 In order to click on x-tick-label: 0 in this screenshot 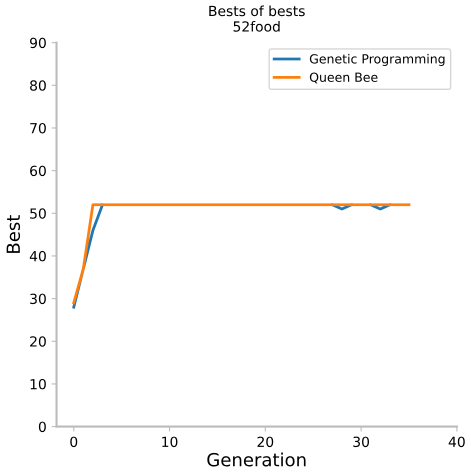, I will do `click(74, 442)`.